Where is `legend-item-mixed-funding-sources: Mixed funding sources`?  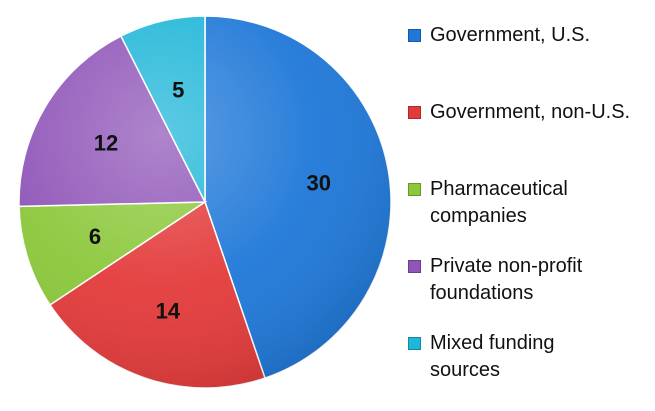
legend-item-mixed-funding-sources: Mixed funding sources is located at coordinates (499, 357).